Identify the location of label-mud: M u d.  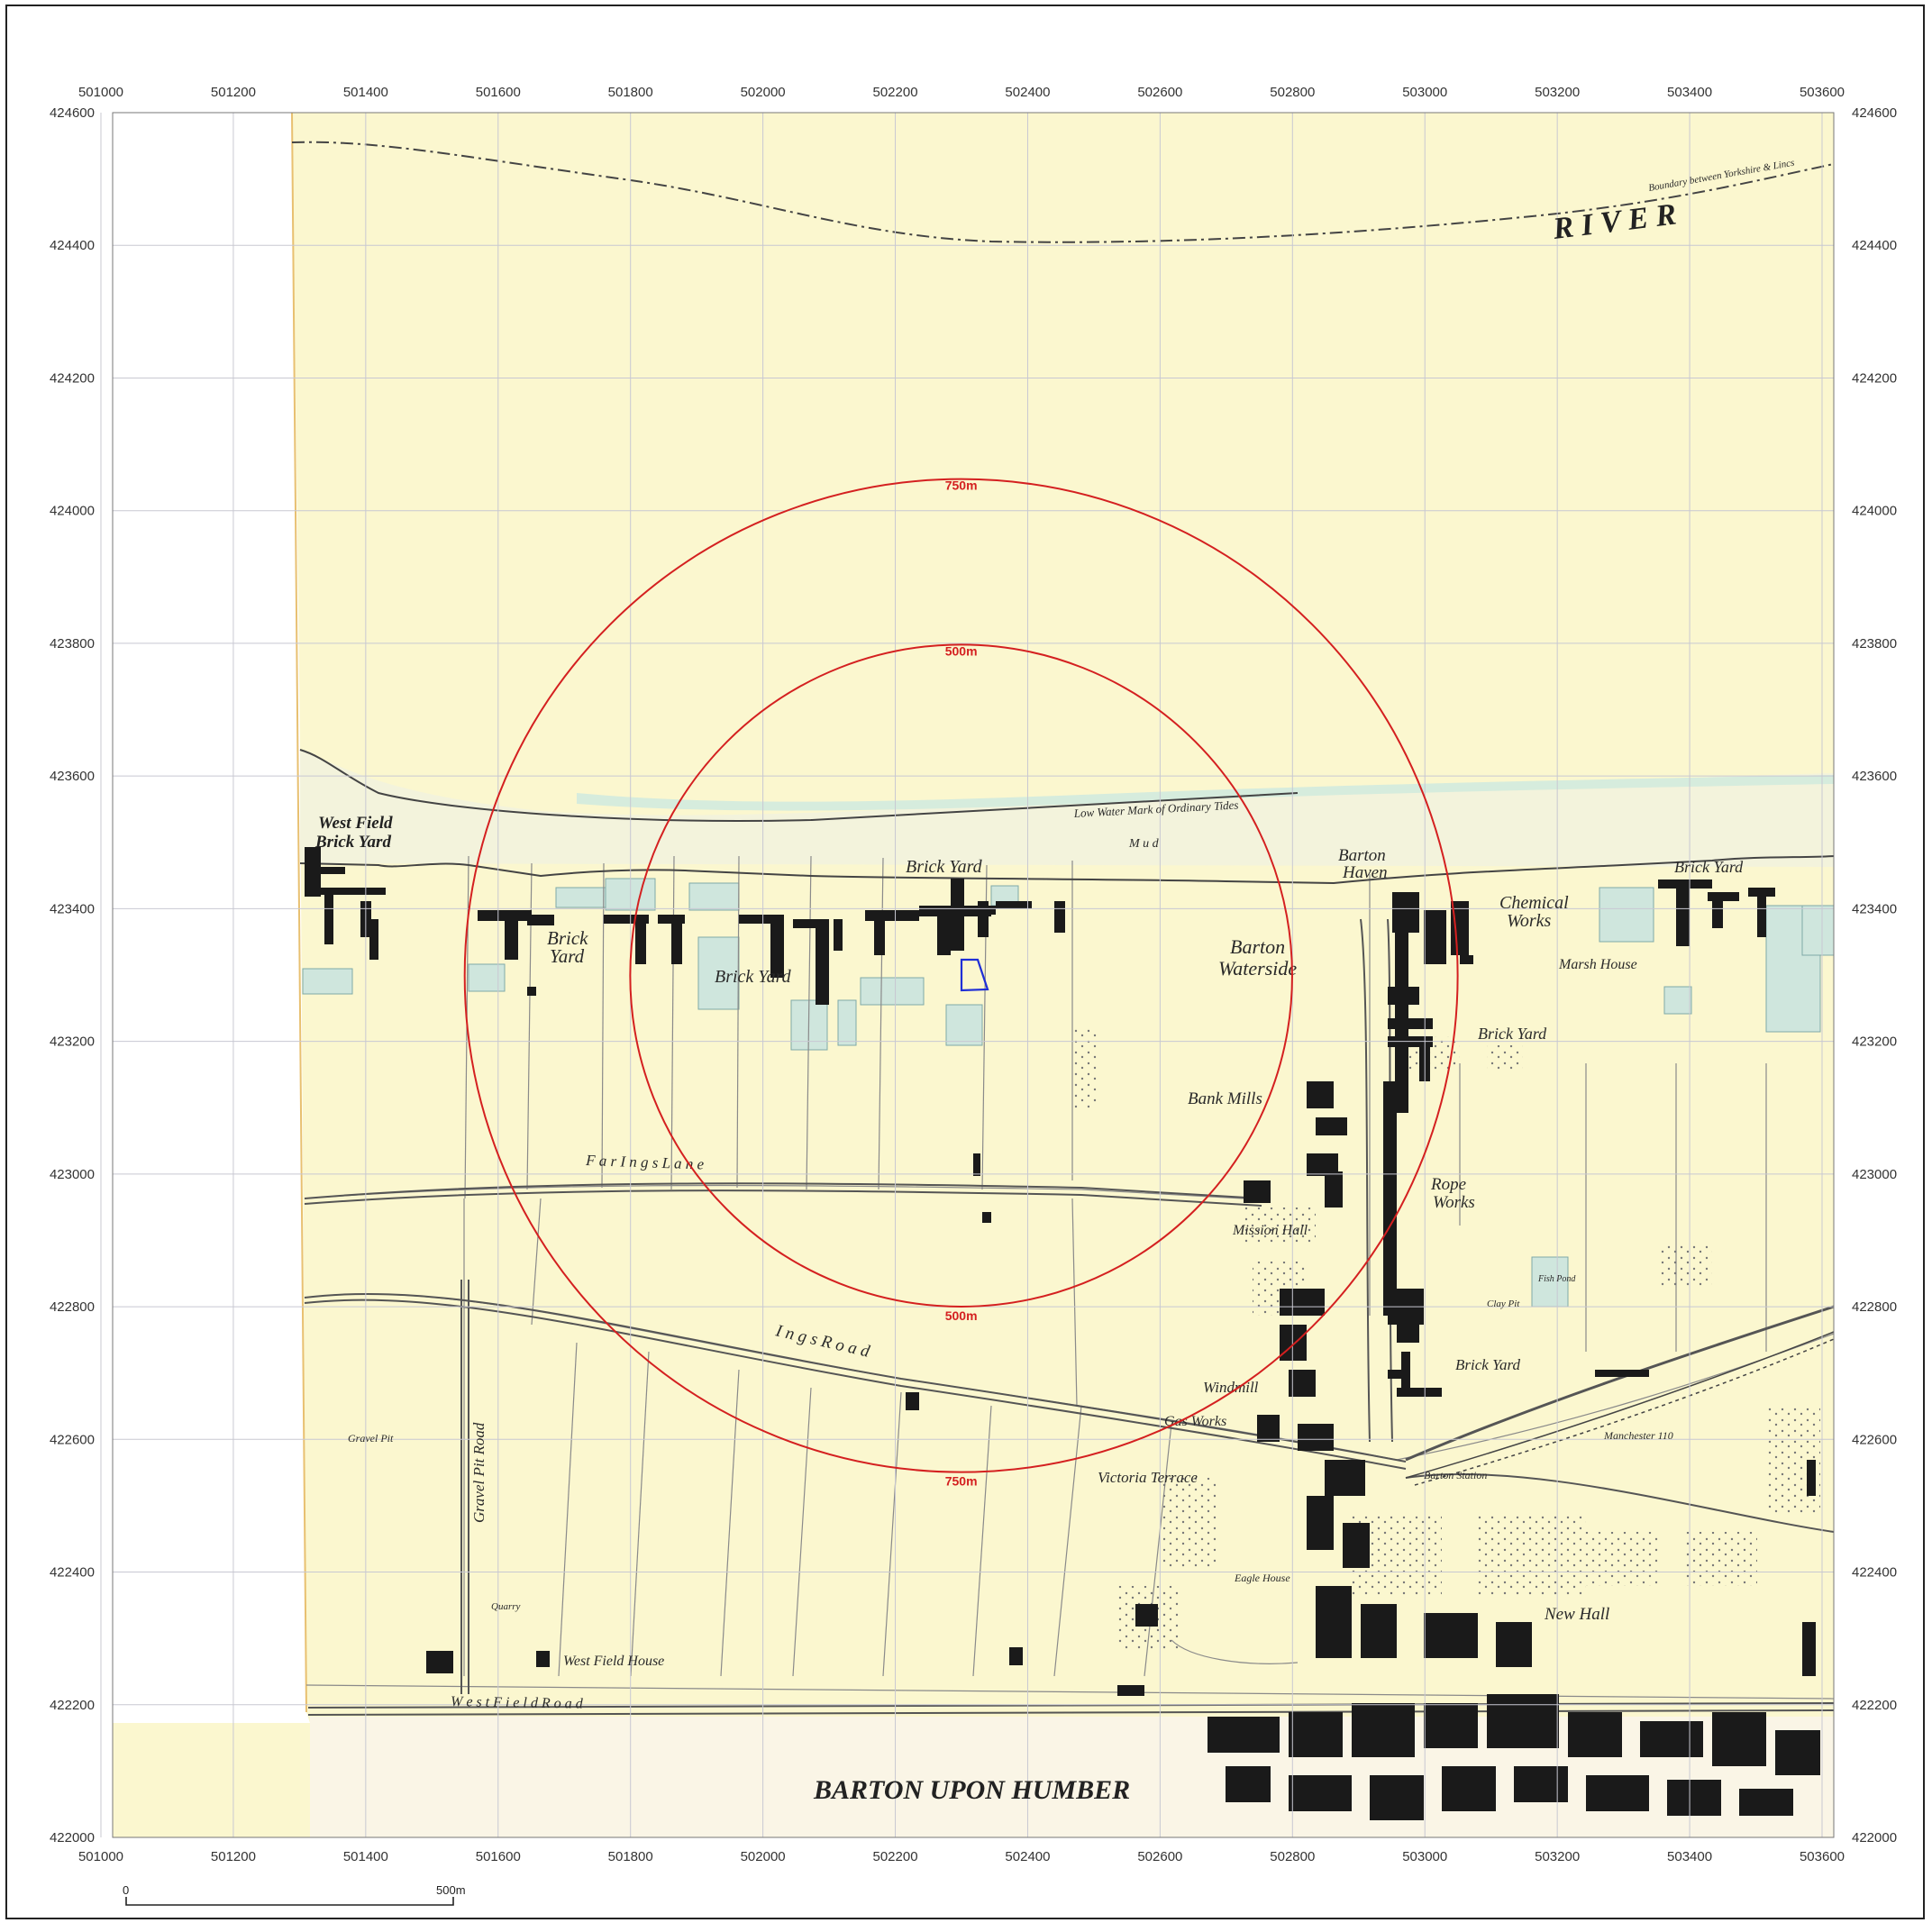
(1144, 844).